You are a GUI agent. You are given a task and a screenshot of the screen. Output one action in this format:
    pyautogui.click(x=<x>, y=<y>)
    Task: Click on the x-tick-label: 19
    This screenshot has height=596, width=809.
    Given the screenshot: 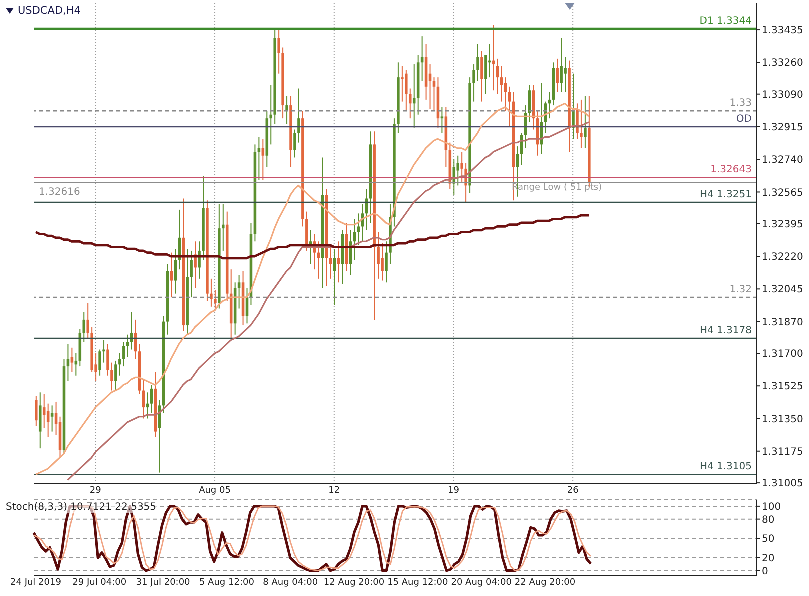 What is the action you would take?
    pyautogui.click(x=454, y=491)
    